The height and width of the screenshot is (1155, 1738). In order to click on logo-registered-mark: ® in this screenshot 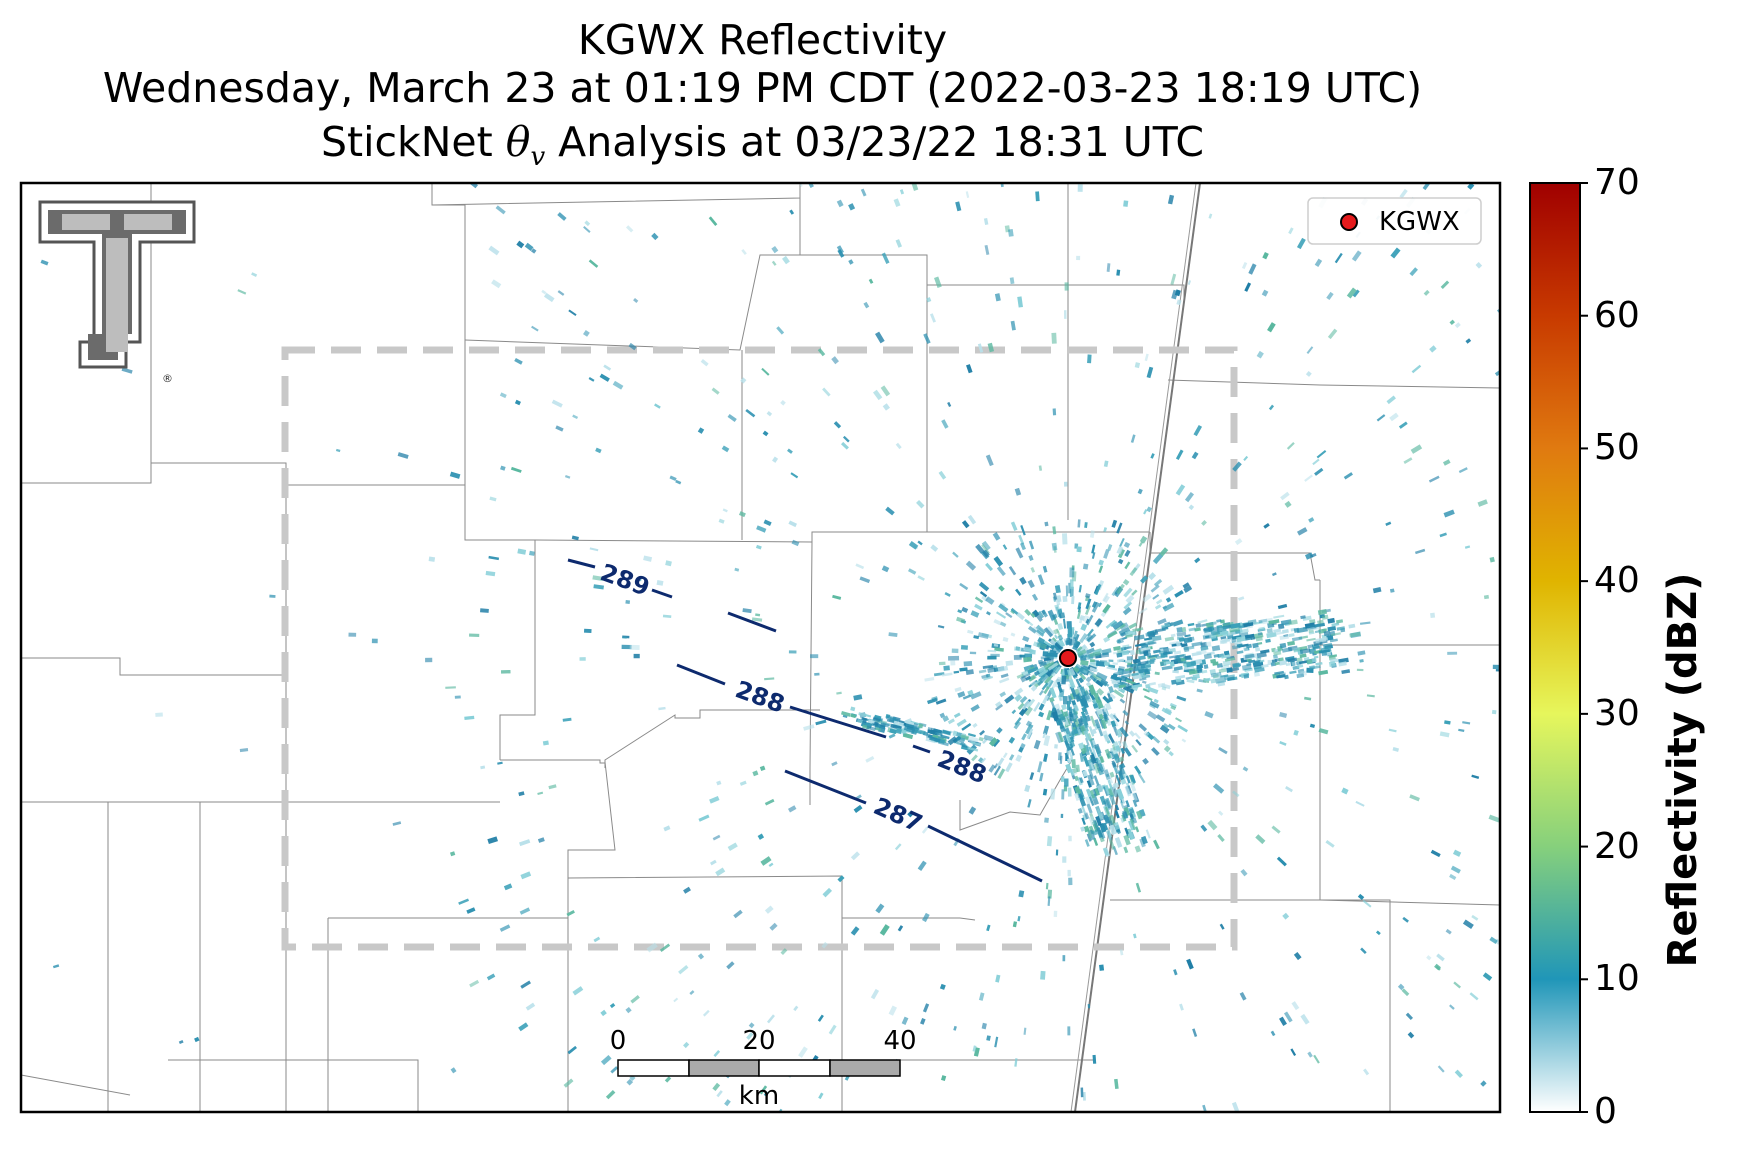, I will do `click(167, 378)`.